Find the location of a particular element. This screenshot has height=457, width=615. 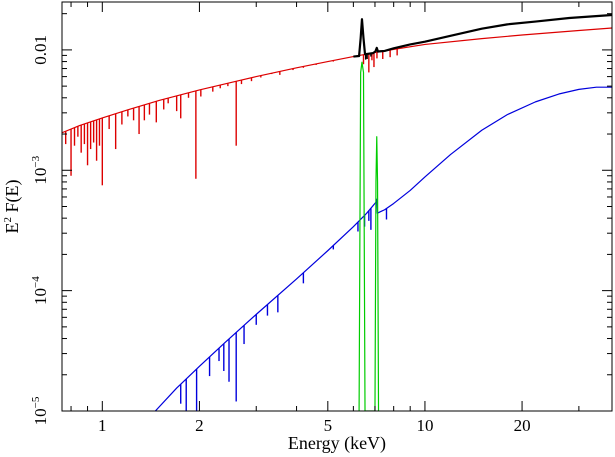

y-tick-label-sup: −5 is located at coordinates (36, 402).